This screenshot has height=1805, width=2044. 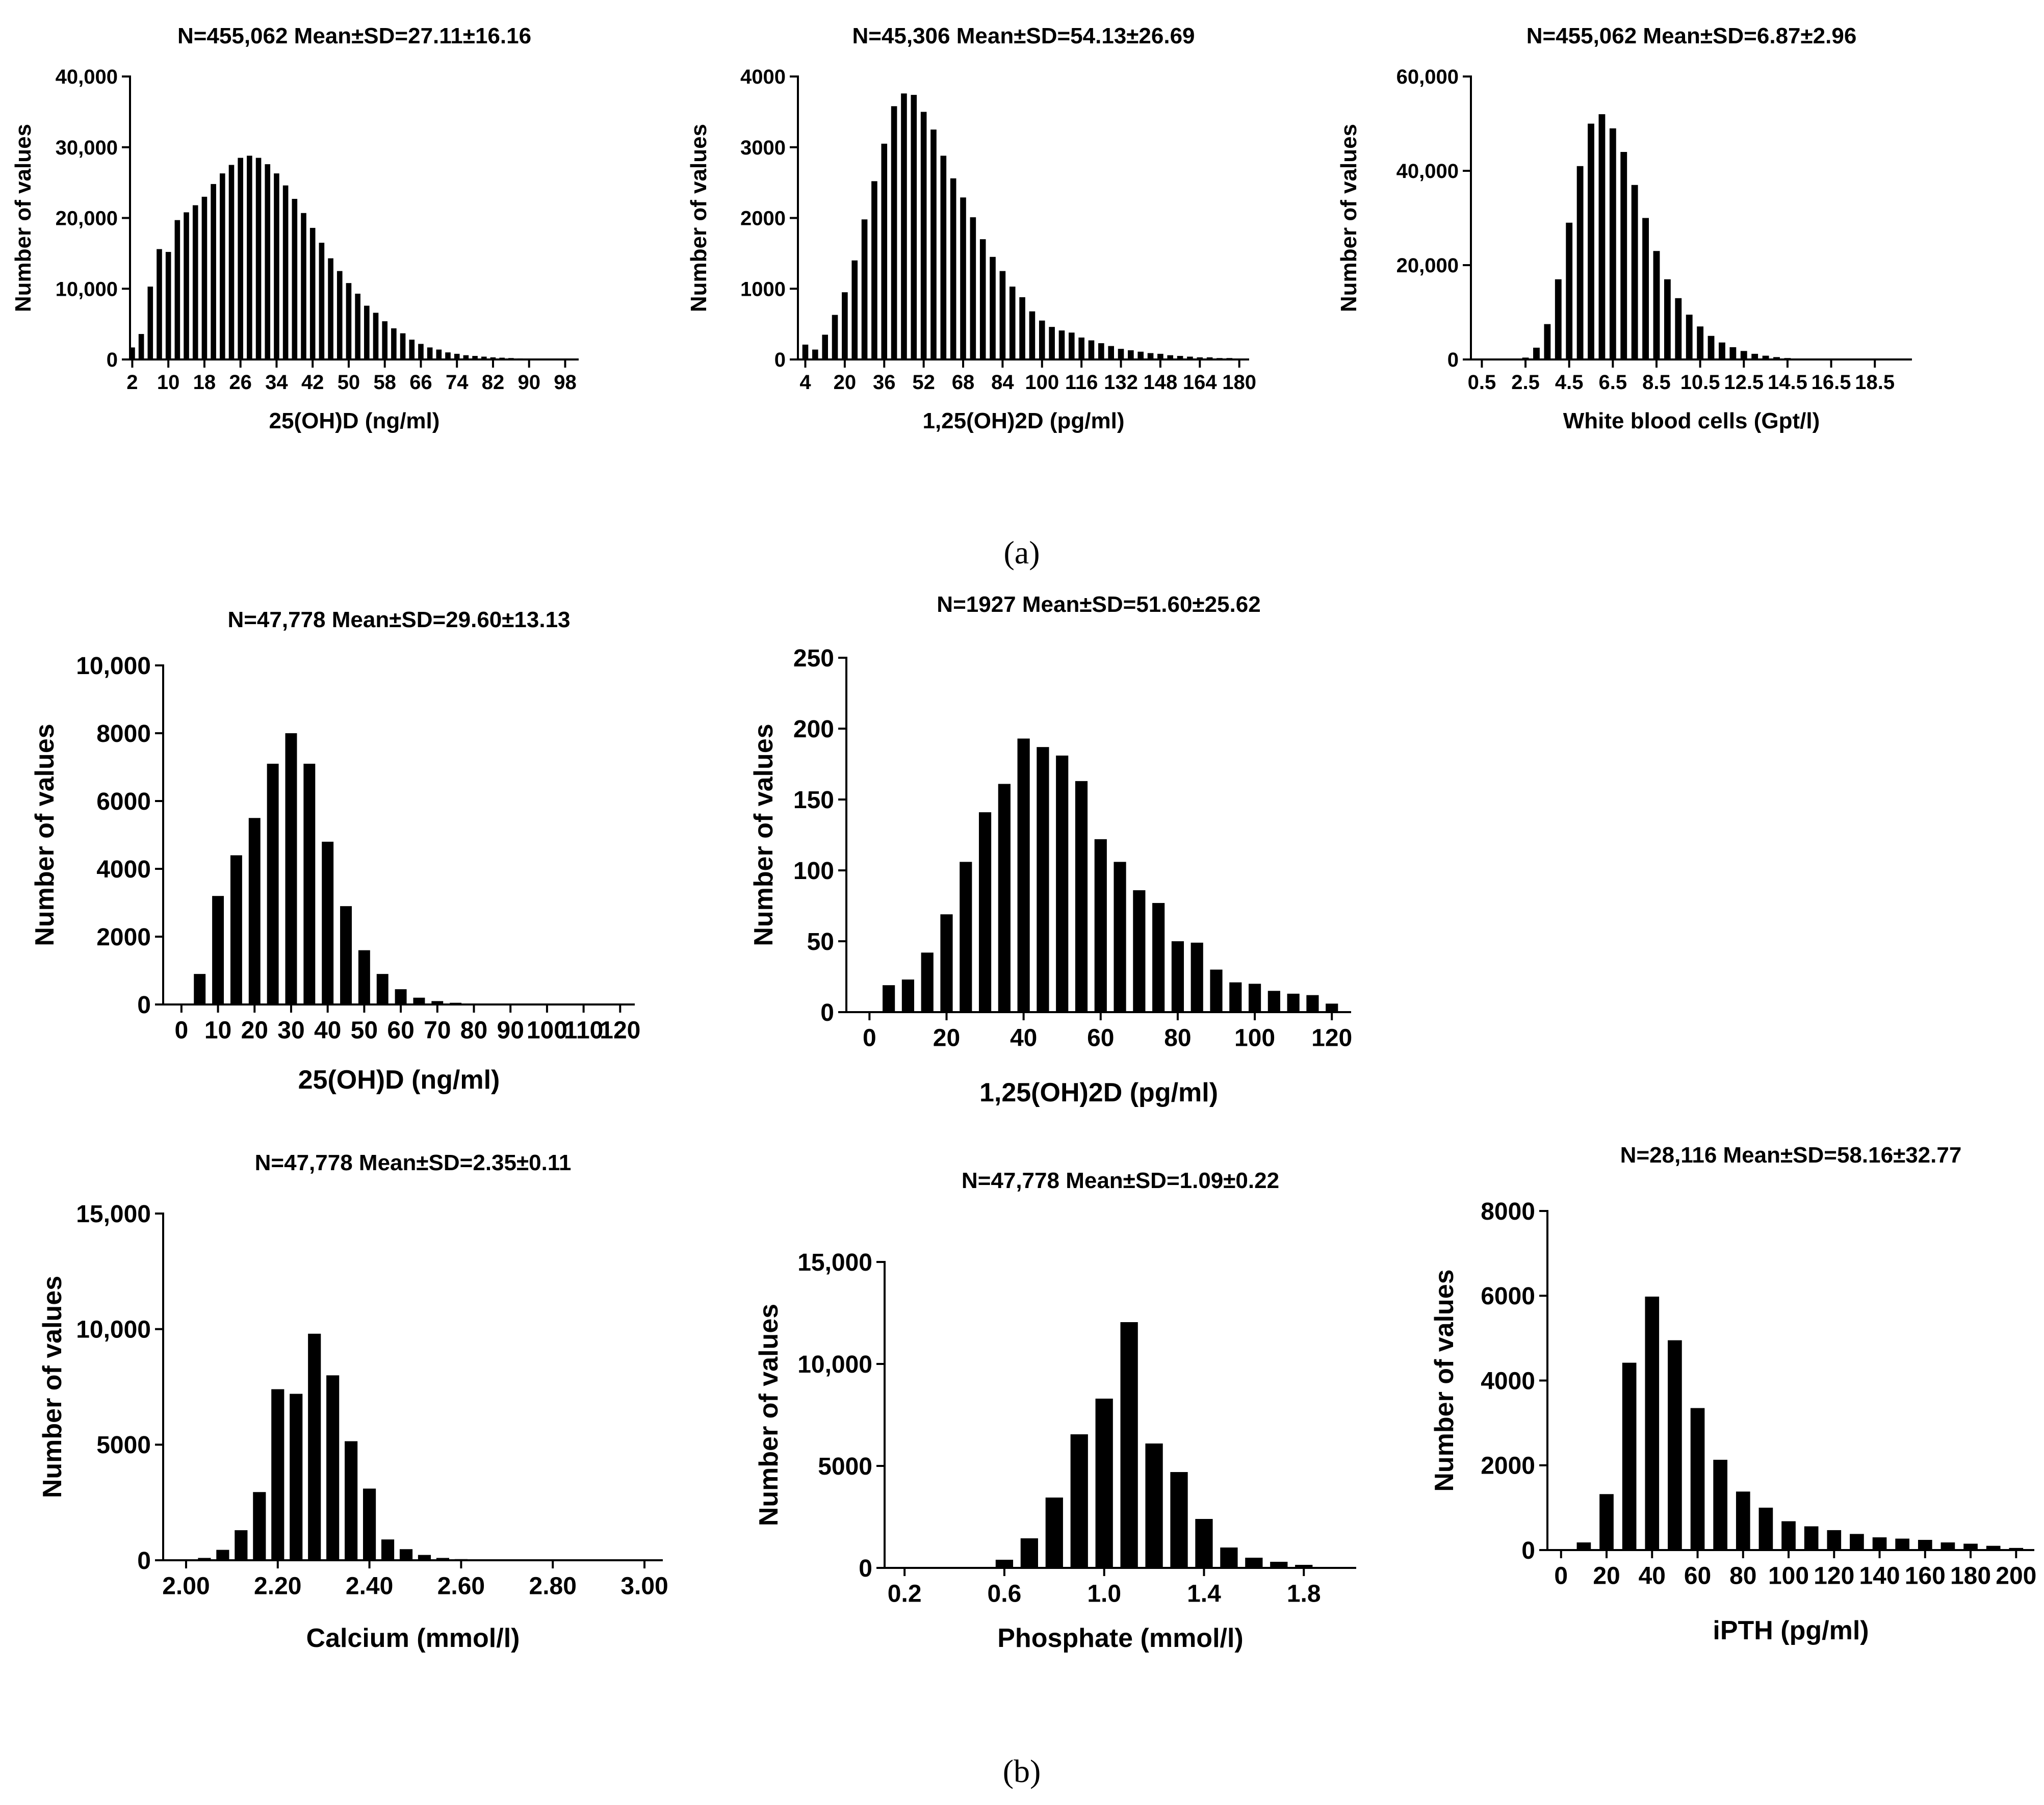 I want to click on y-tick-label: 0, so click(x=780, y=360).